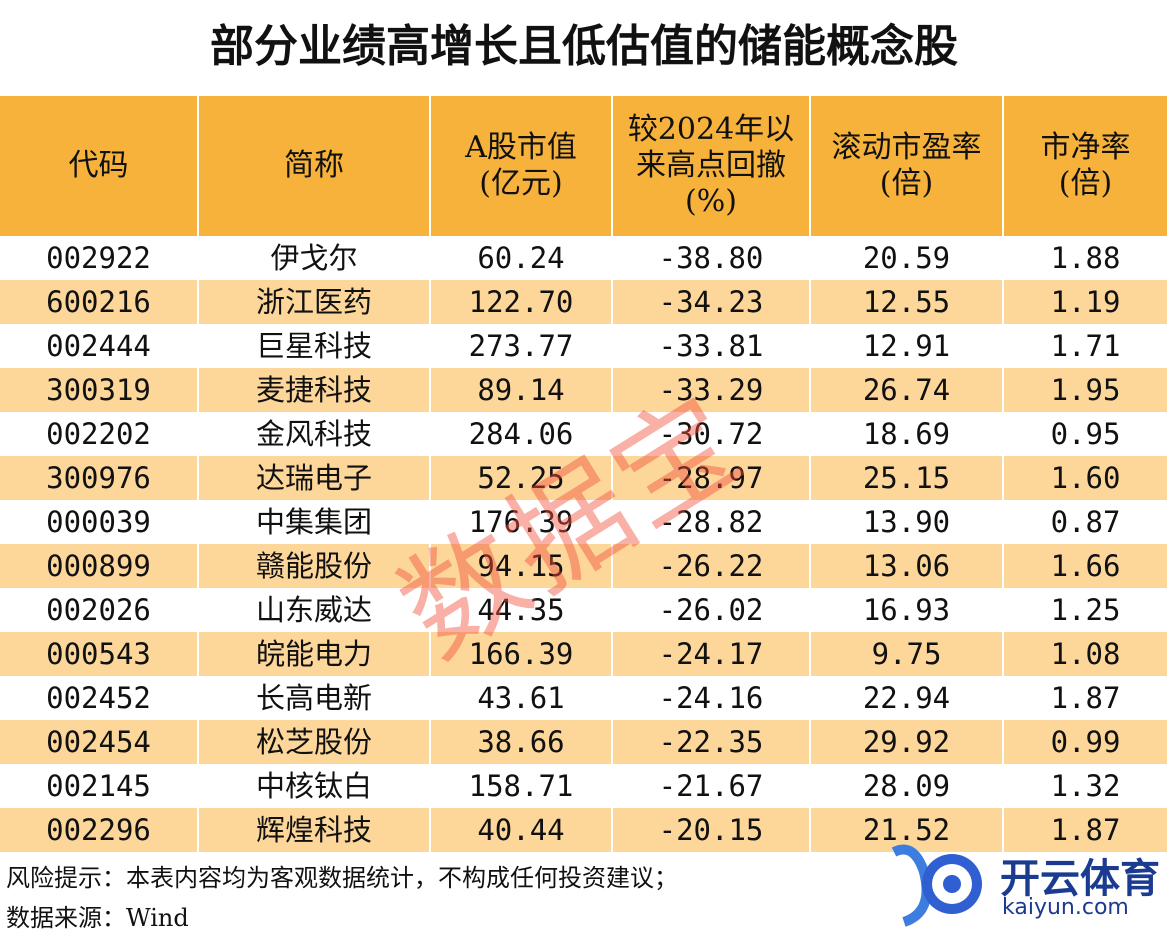 The width and height of the screenshot is (1168, 936). Describe the element at coordinates (907, 478) in the screenshot. I see `table-cell: 25.15` at that location.